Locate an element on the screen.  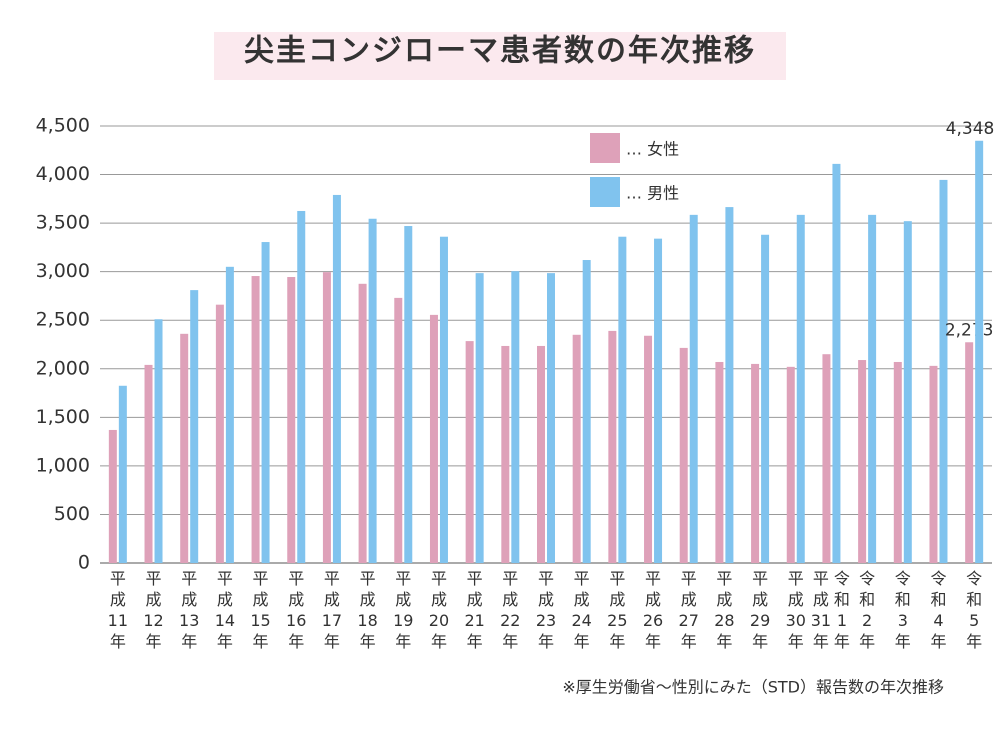
x-tick-label: 平成 19 年 is located at coordinates (403, 610).